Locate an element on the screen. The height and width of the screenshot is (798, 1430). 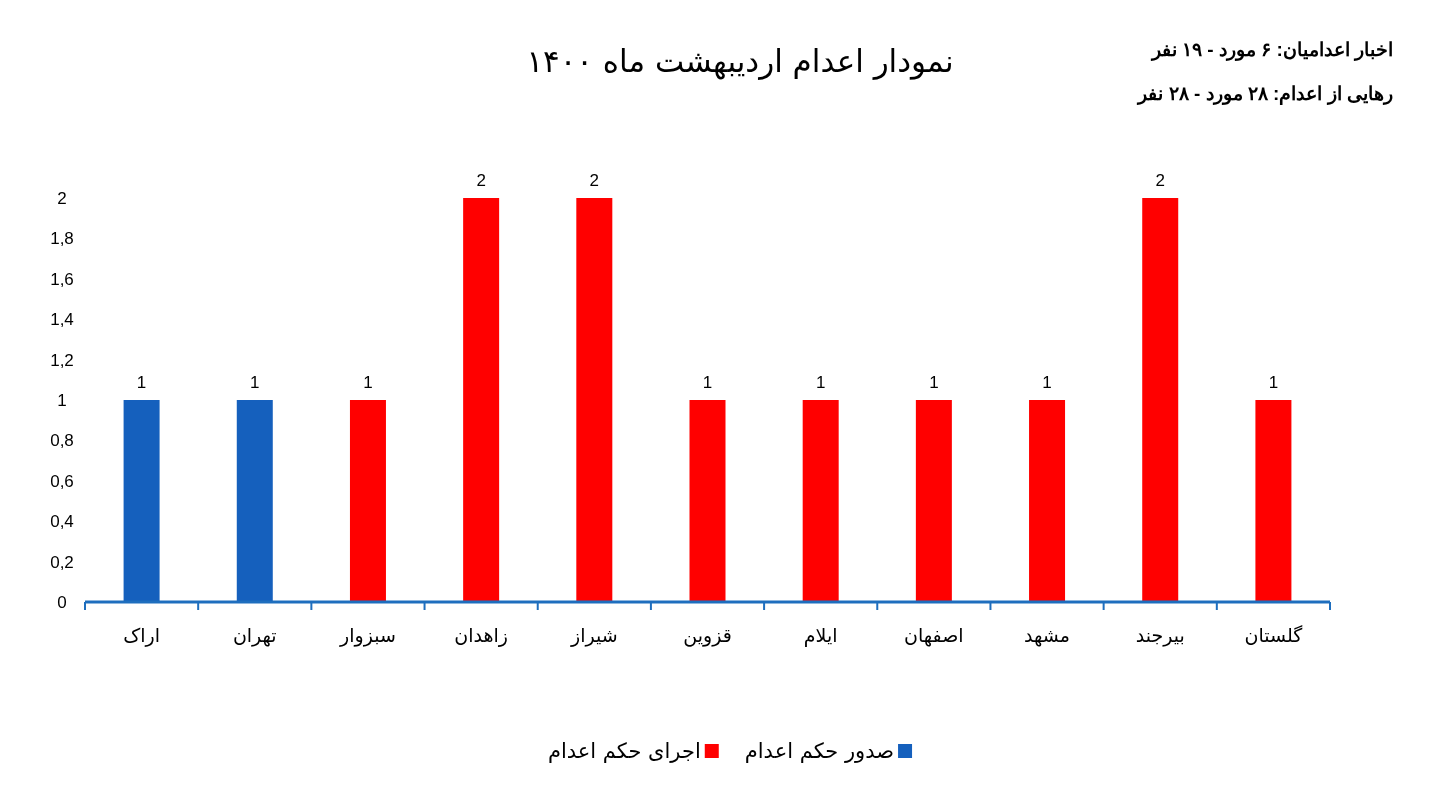
y-tick-label: 1 is located at coordinates (62, 400).